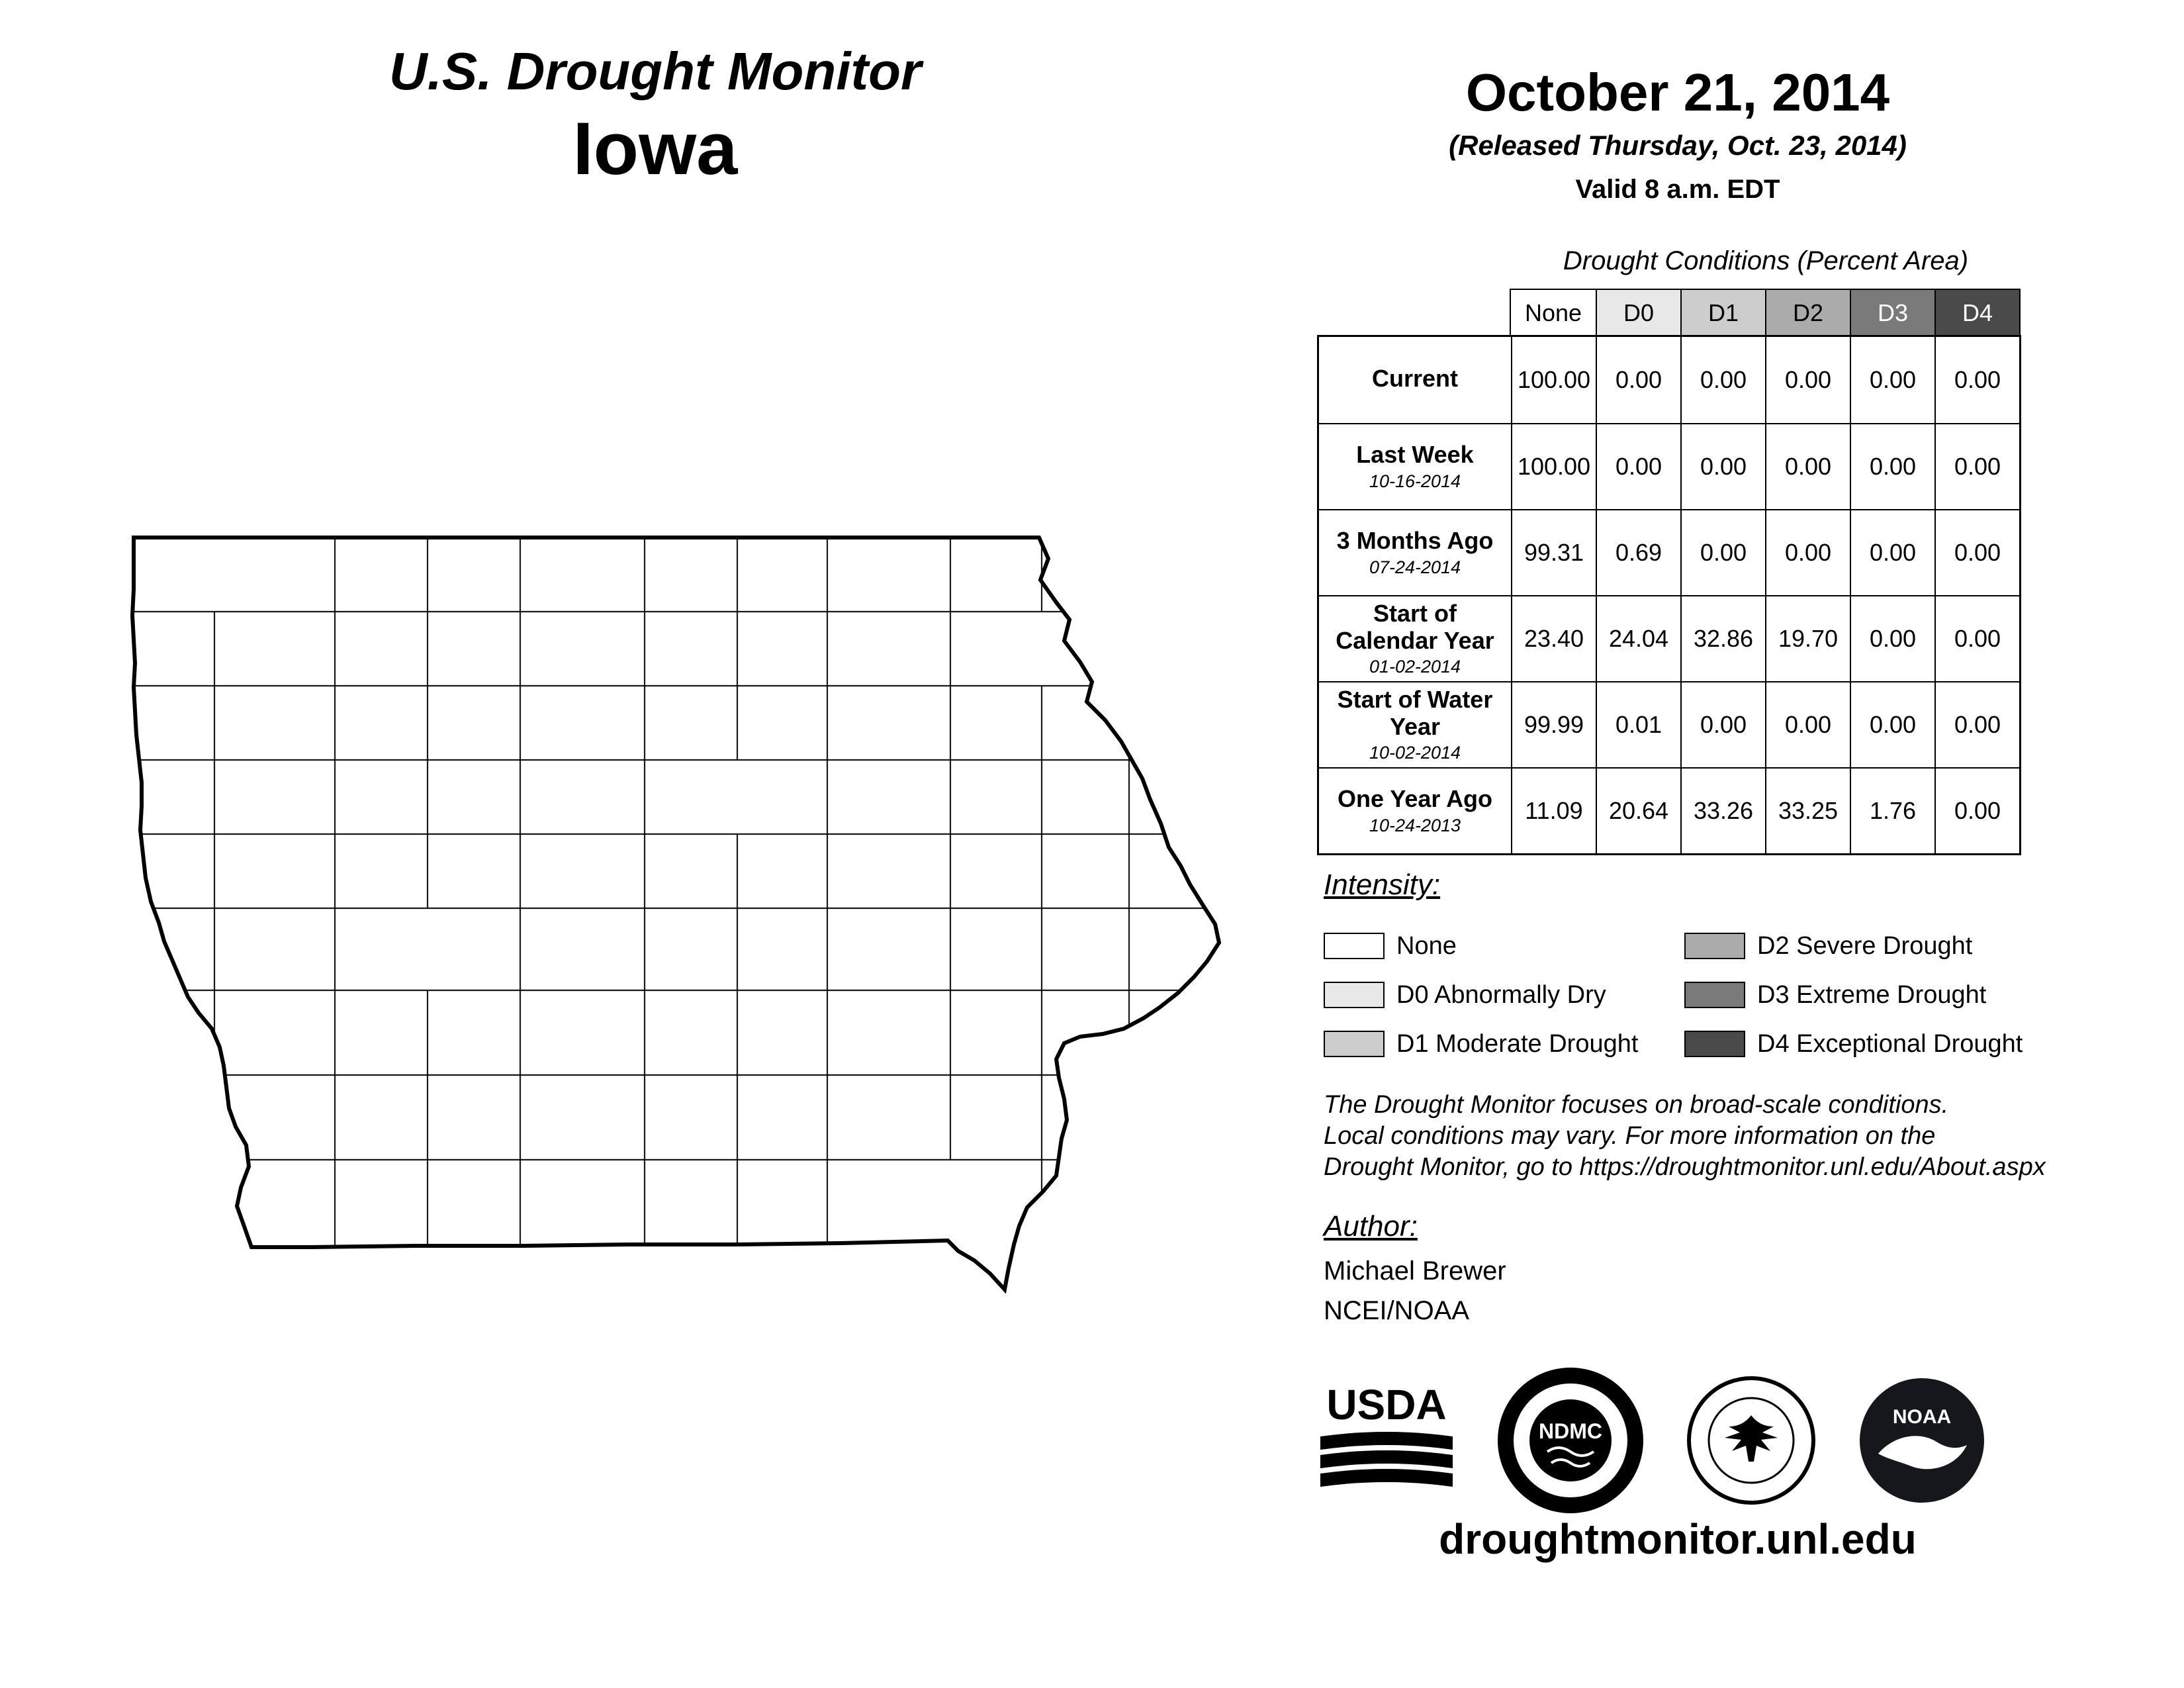 The width and height of the screenshot is (2184, 1688). What do you see at coordinates (1922, 1440) in the screenshot?
I see `noaa-logo: NOAA` at bounding box center [1922, 1440].